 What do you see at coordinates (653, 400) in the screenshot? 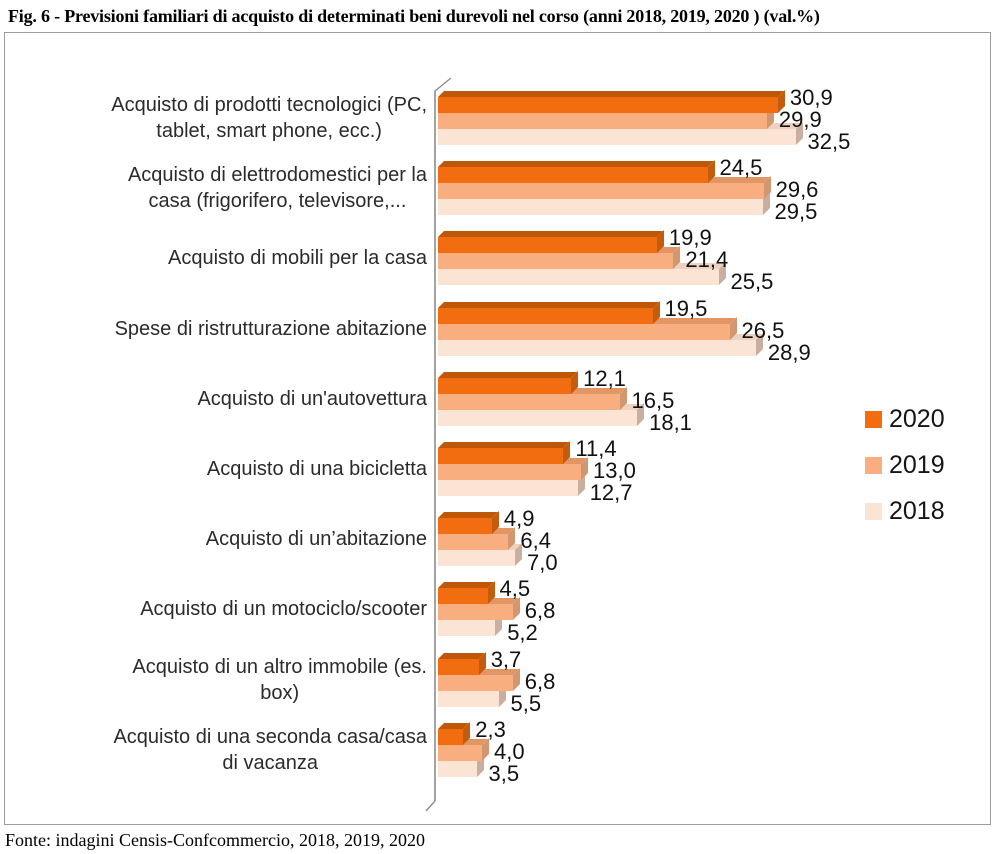
I see `value-label-2019: 16,5` at bounding box center [653, 400].